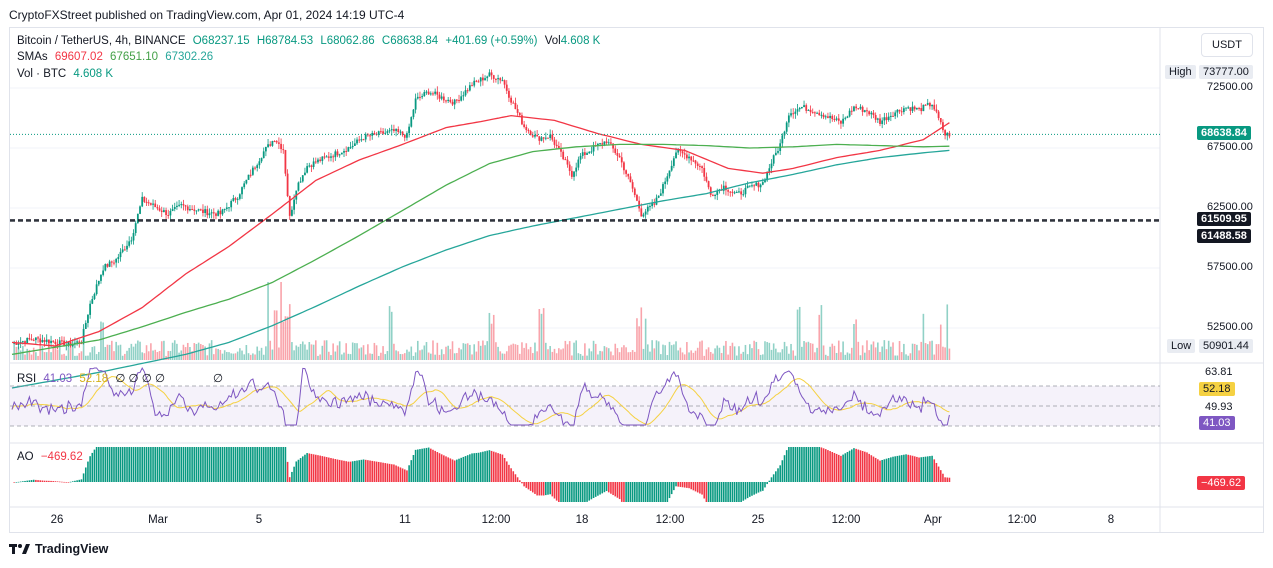 Image resolution: width=1273 pixels, height=568 pixels. What do you see at coordinates (117, 57) in the screenshot?
I see `sma-legend: SMAs 69607.02 67651.10 67302.26` at bounding box center [117, 57].